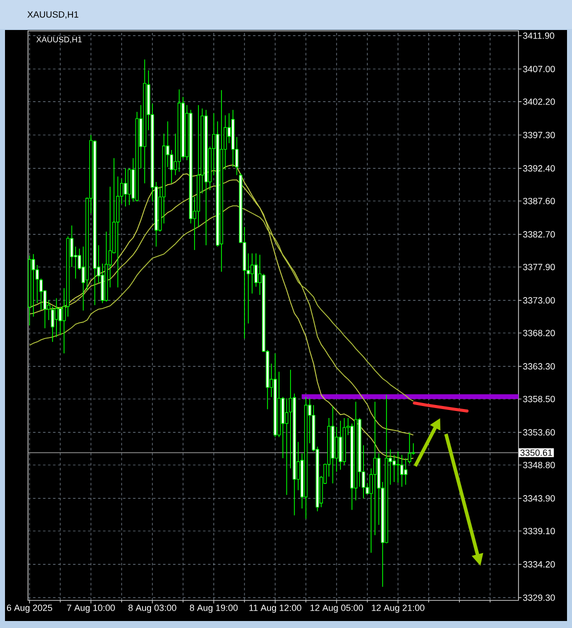 Image resolution: width=572 pixels, height=628 pixels. Describe the element at coordinates (29, 608) in the screenshot. I see `x-tick-label: 6 Aug 2025` at that location.